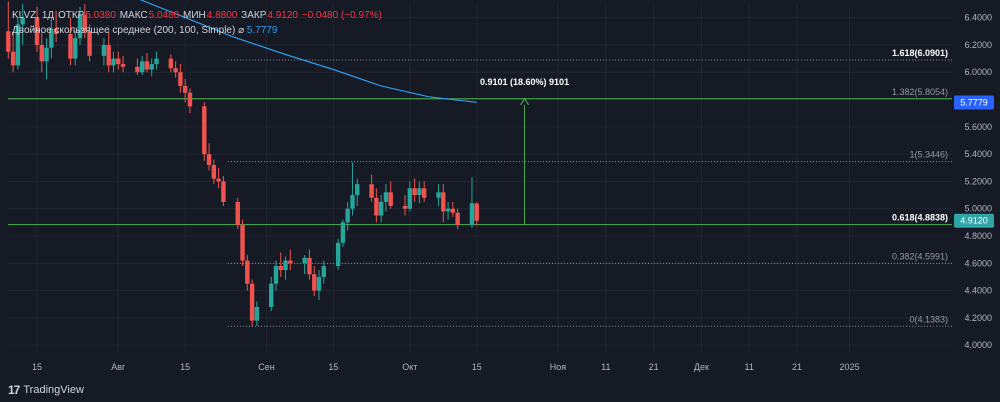  I want to click on price-measure: 0.9101 (18.60%) 9101, so click(524, 151).